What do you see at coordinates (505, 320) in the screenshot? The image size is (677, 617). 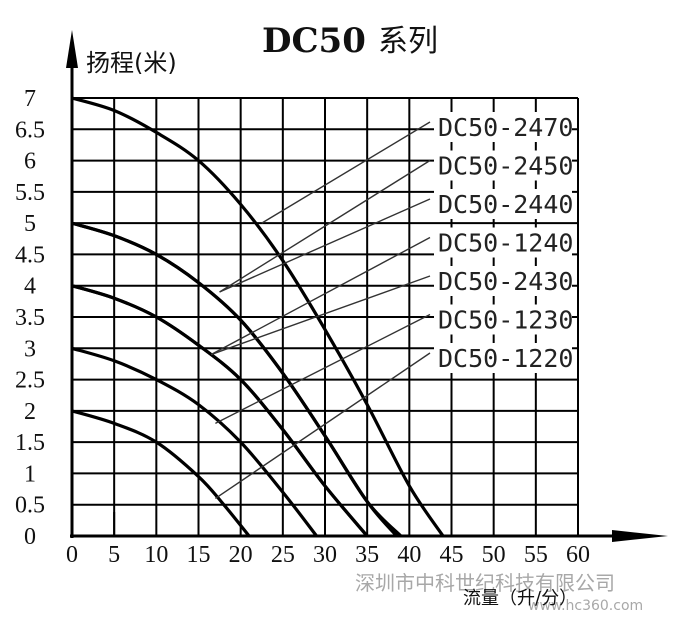 I see `series-label-dc50-1230: DC50-1230` at bounding box center [505, 320].